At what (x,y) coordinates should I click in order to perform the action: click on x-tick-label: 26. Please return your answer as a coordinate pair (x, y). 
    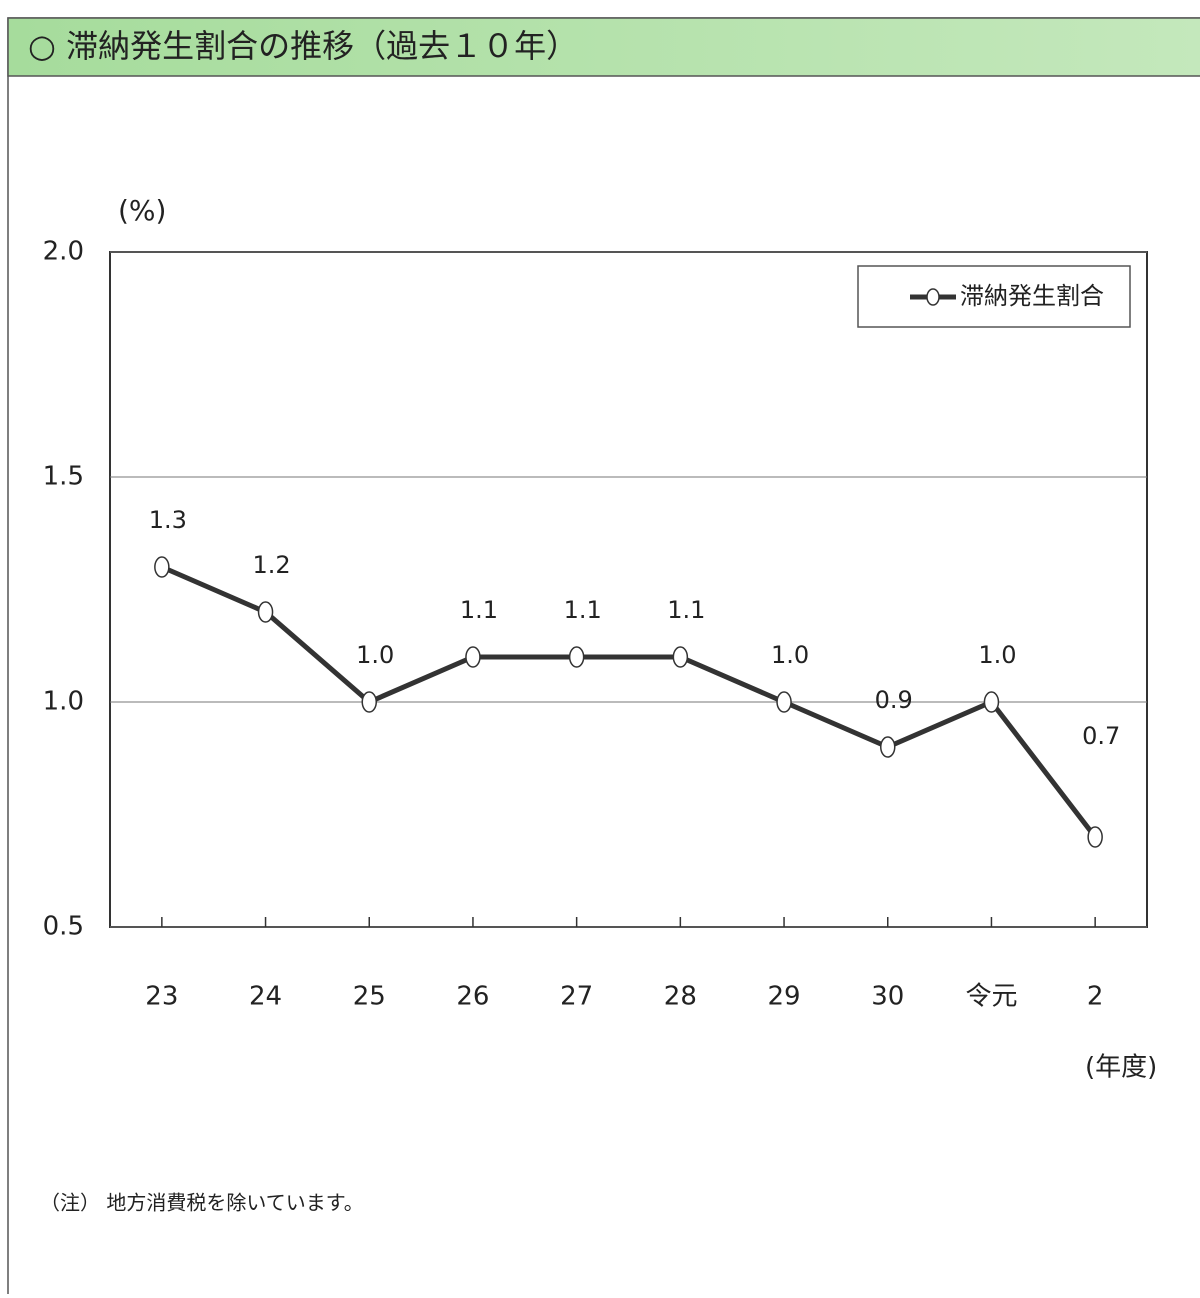
    Looking at the image, I should click on (472, 997).